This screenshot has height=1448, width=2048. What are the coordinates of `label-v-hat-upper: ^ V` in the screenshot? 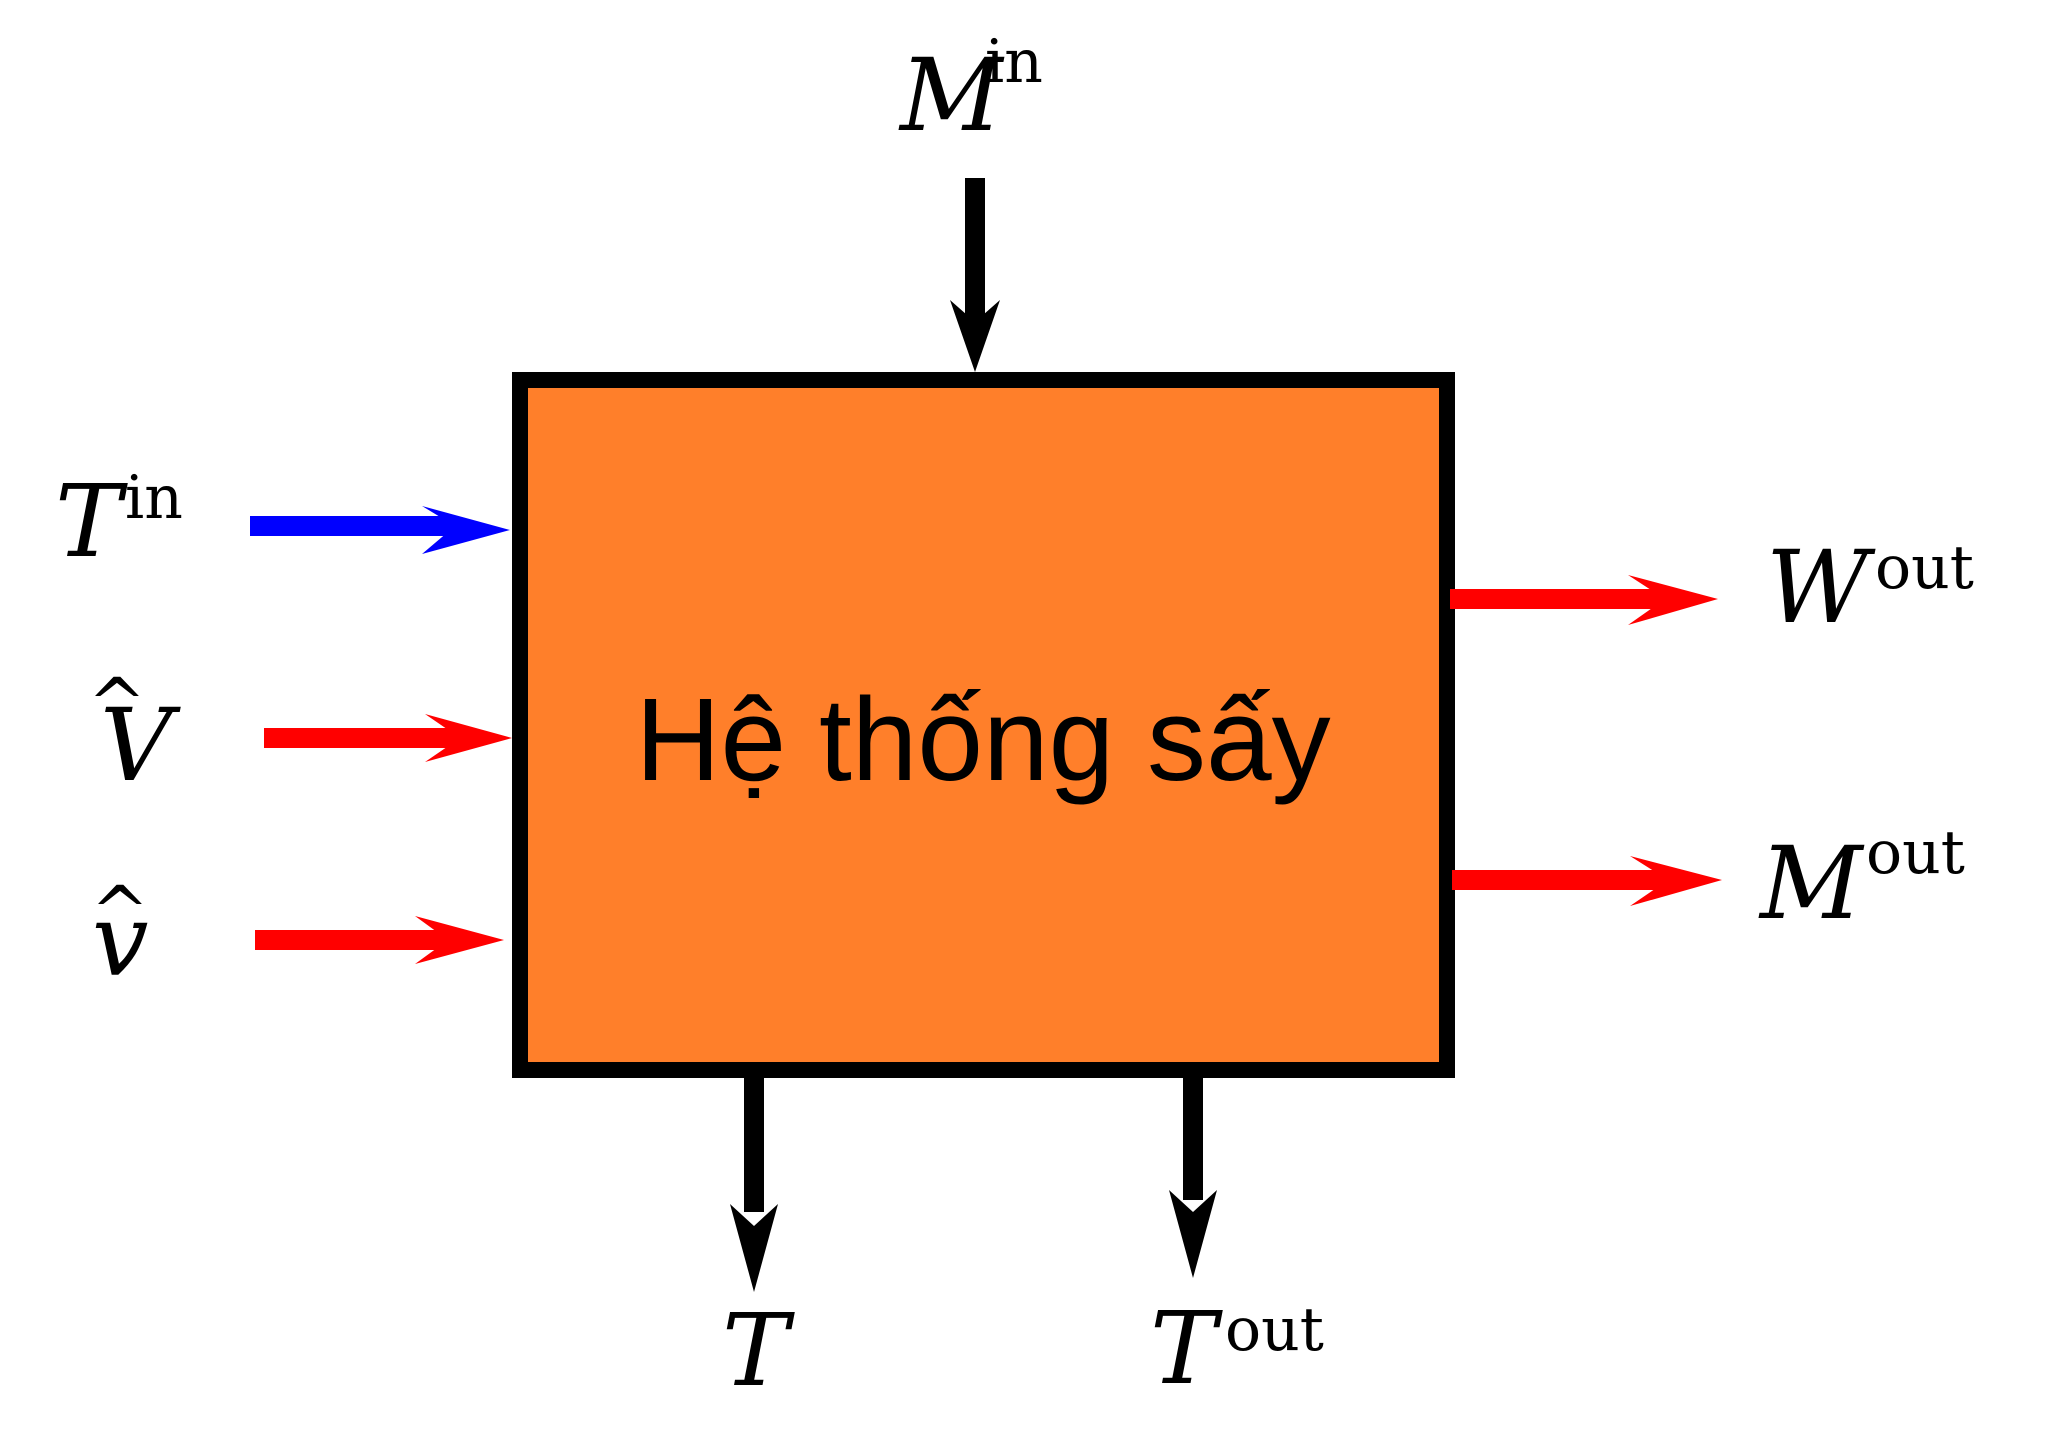 It's located at (134, 733).